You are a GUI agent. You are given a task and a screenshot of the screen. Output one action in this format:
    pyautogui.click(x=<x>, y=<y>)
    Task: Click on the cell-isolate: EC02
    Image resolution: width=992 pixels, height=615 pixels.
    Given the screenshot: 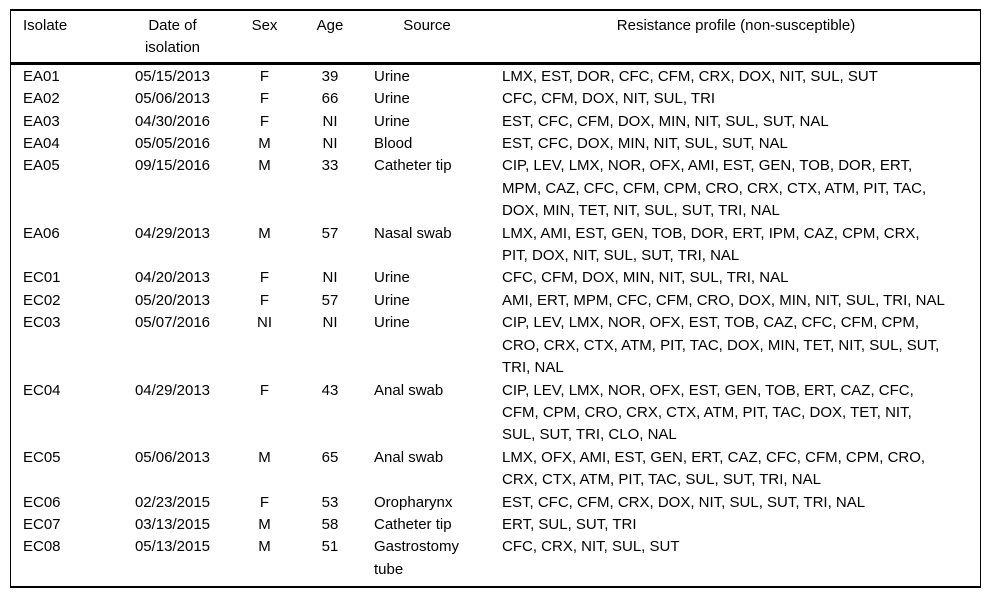 What is the action you would take?
    pyautogui.click(x=42, y=300)
    